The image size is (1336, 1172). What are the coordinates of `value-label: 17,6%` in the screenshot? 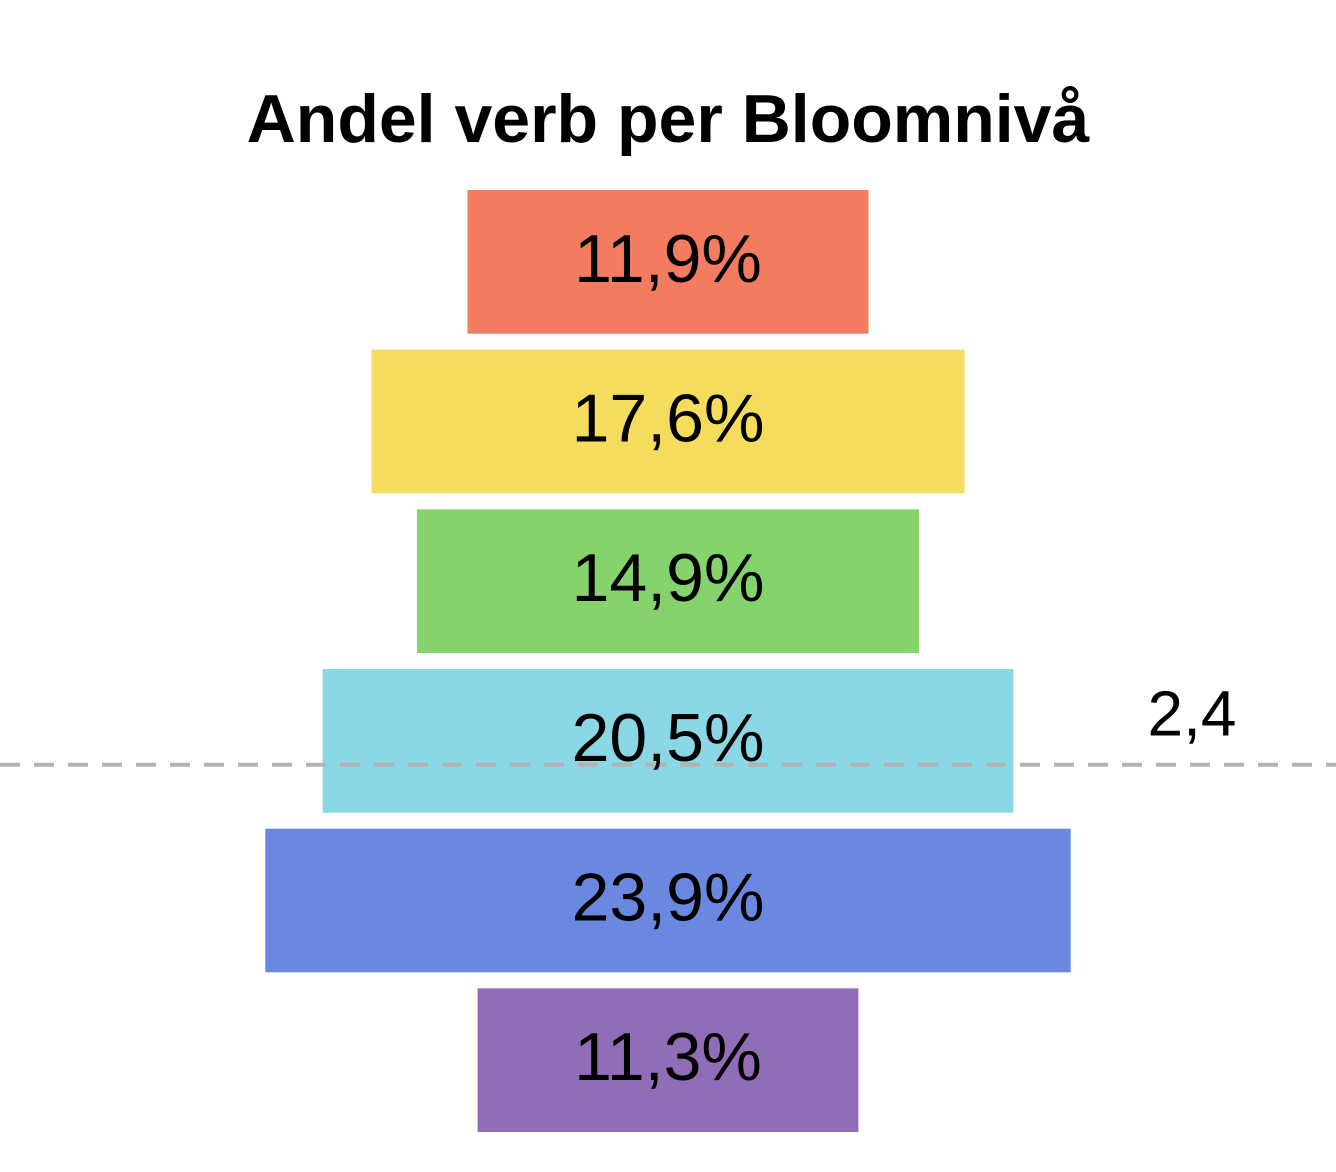 It's located at (668, 418).